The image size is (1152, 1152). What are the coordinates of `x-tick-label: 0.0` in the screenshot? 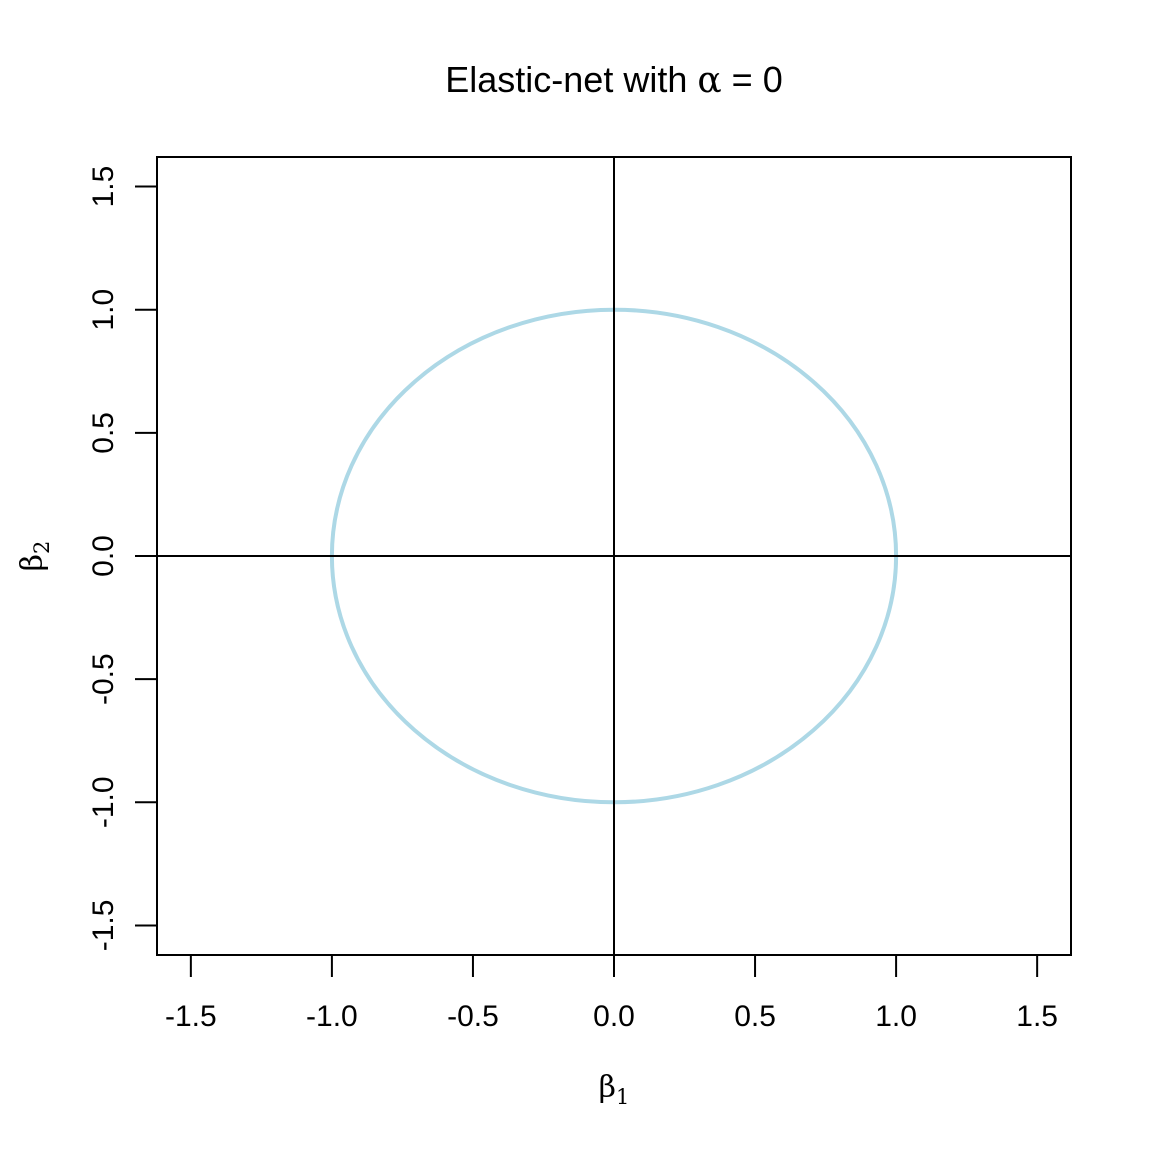 It's located at (614, 1016).